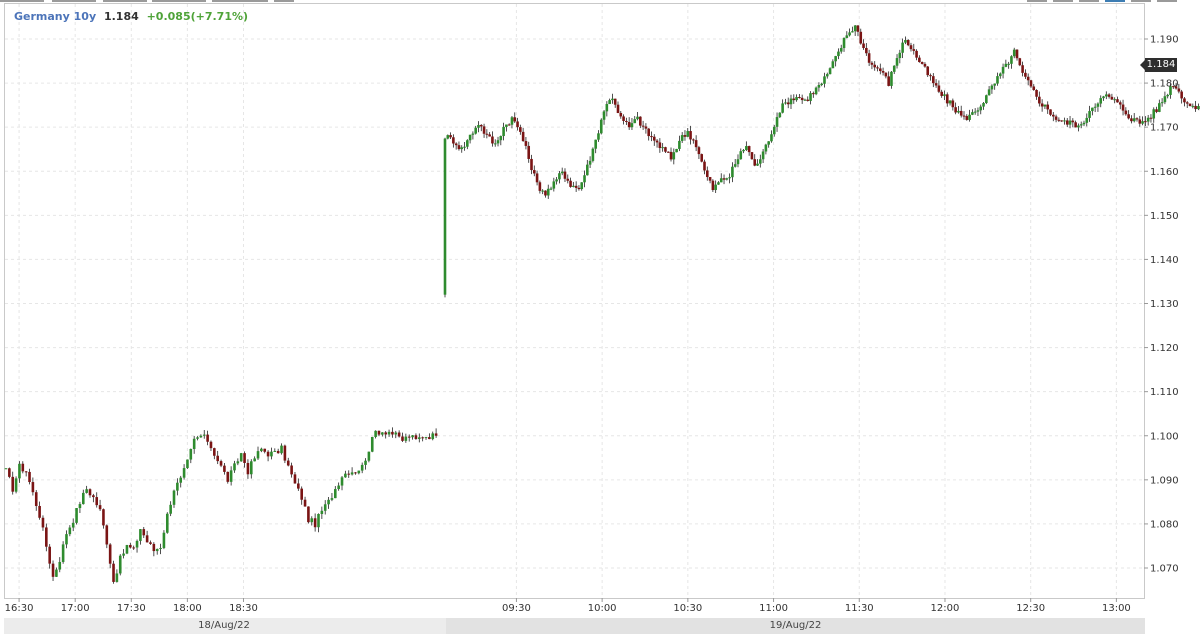 This screenshot has height=642, width=1200. I want to click on y-tick-label-2: 1.090, so click(1164, 480).